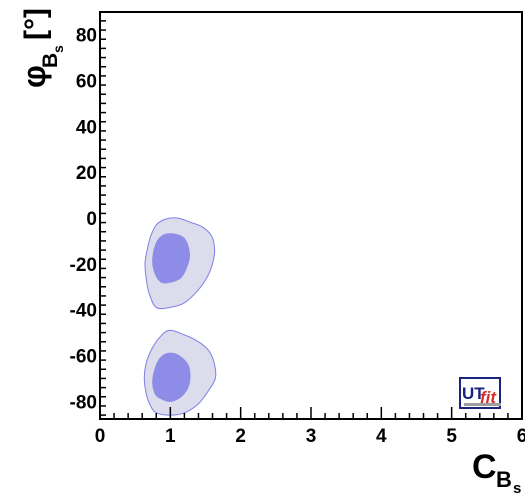 Image resolution: width=525 pixels, height=493 pixels. I want to click on y-axis-title-unit: [°], so click(35, 24).